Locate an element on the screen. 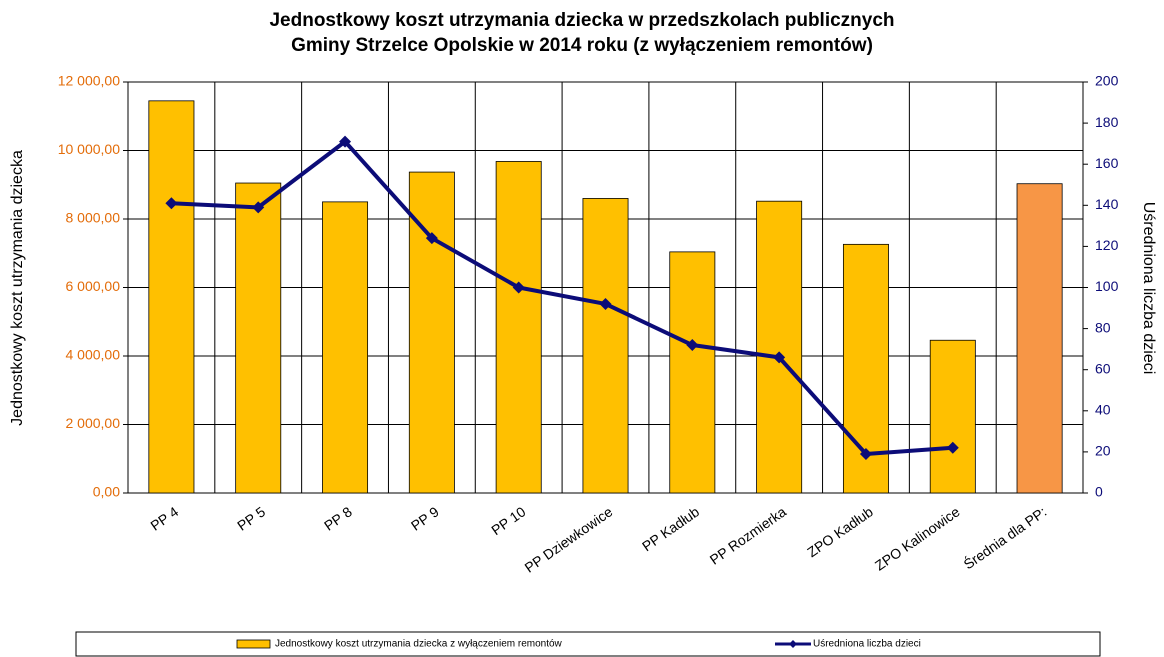 Image resolution: width=1164 pixels, height=657 pixels. x-tick-label: ZPO Kadłub is located at coordinates (840, 531).